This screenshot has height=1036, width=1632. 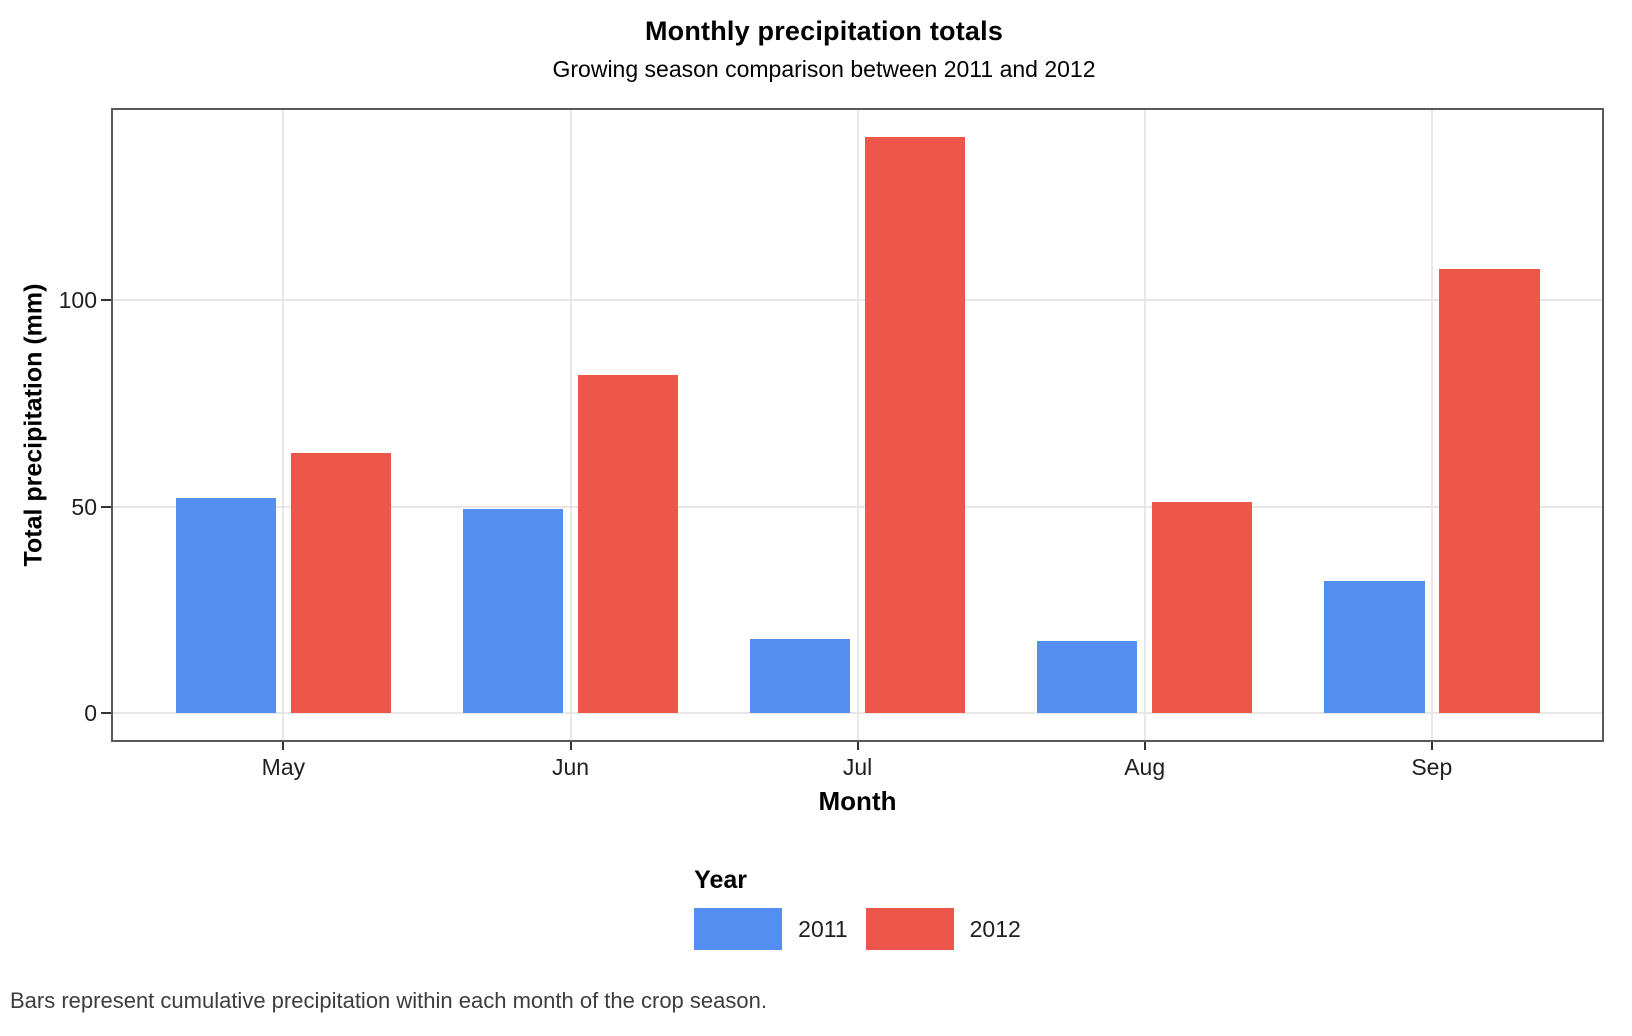 I want to click on chart-title: Monthly precipitation totals, so click(x=824, y=31).